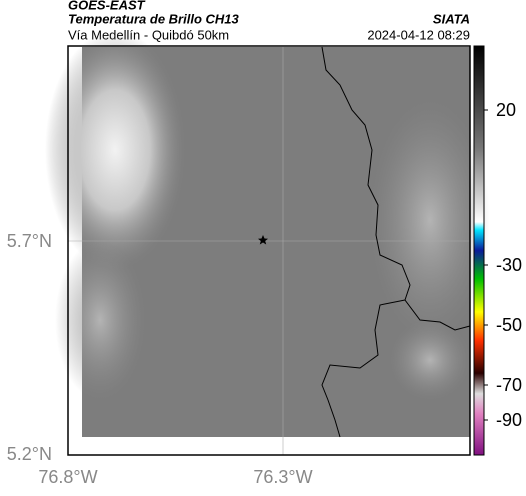 The height and width of the screenshot is (496, 526). Describe the element at coordinates (506, 110) in the screenshot. I see `colorbar-label: 20` at that location.